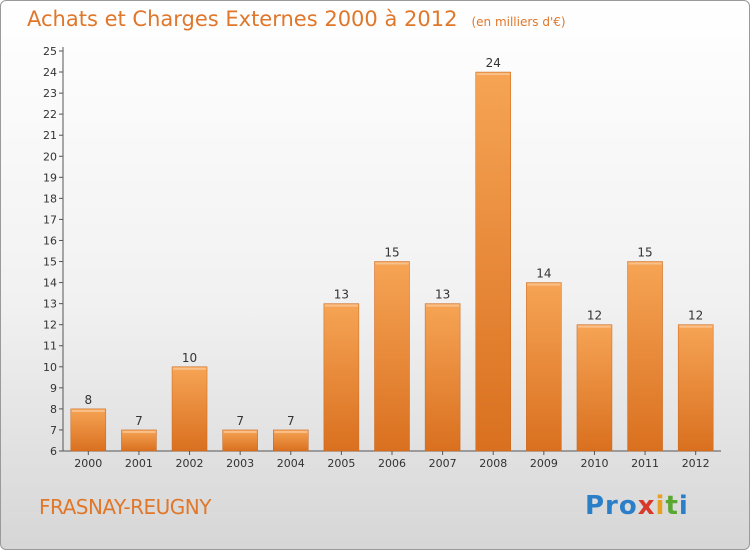  What do you see at coordinates (50, 135) in the screenshot?
I see `y-tick-label: 21` at bounding box center [50, 135].